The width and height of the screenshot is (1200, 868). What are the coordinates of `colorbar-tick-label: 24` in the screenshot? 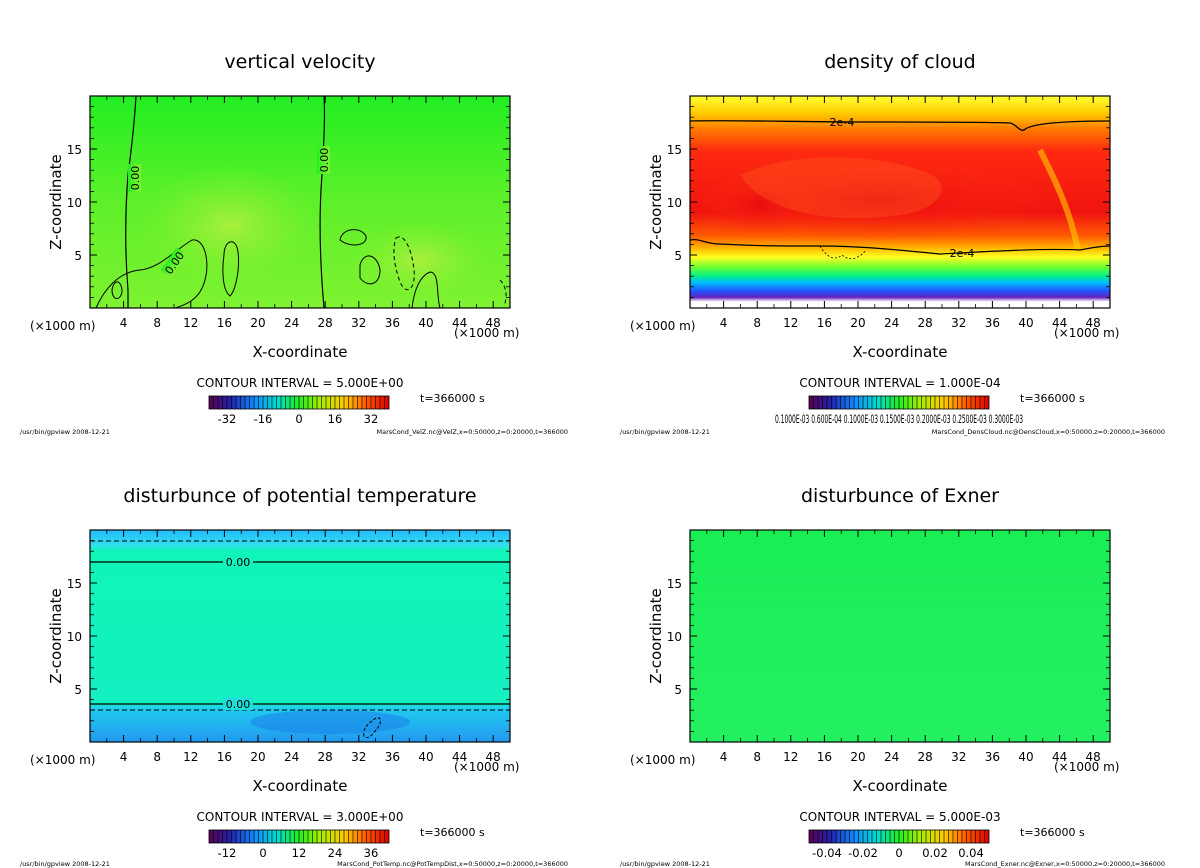 It's located at (335, 853).